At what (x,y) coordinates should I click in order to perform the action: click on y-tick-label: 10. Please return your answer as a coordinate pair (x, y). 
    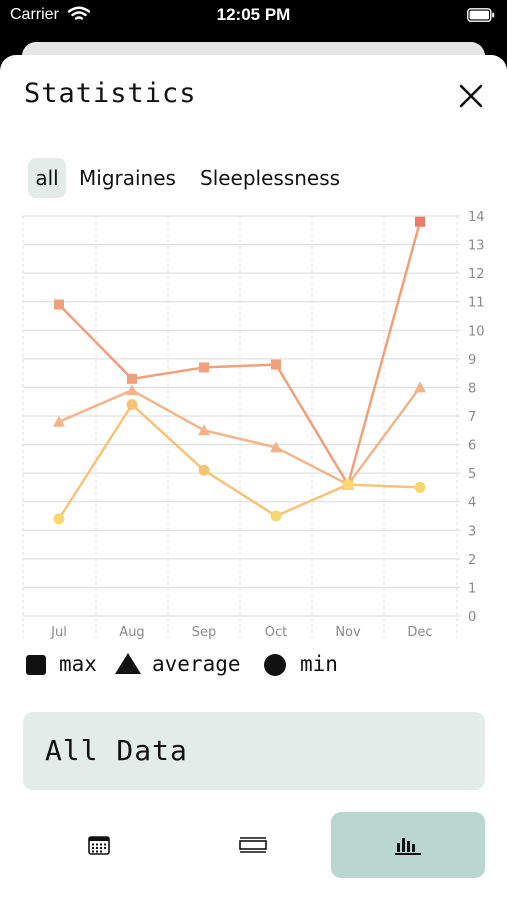
    Looking at the image, I should click on (476, 331).